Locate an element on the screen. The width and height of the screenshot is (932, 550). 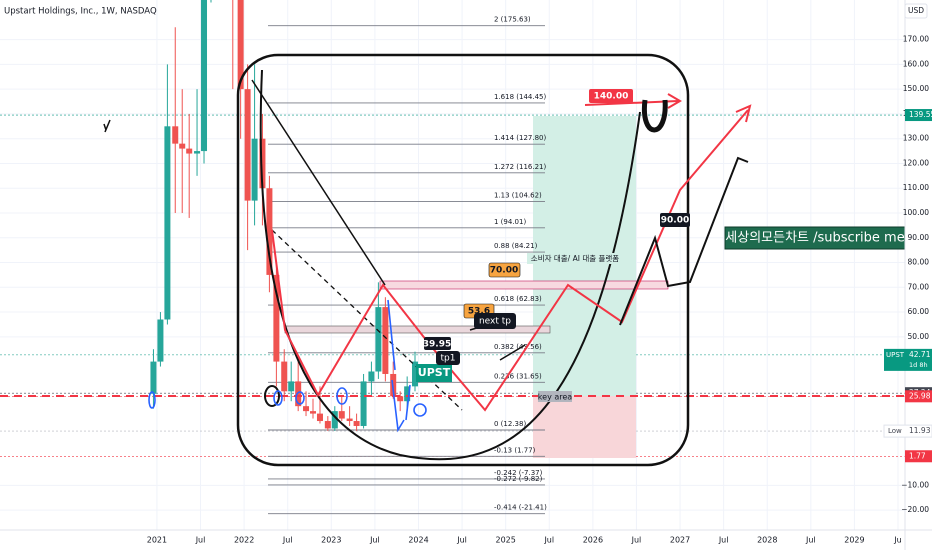
y-tick-label: 90.00 is located at coordinates (919, 237).